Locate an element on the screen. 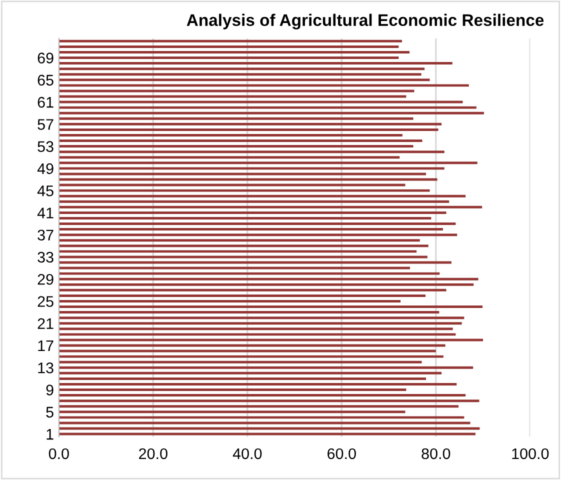  y-tick-label: 37 is located at coordinates (46, 235).